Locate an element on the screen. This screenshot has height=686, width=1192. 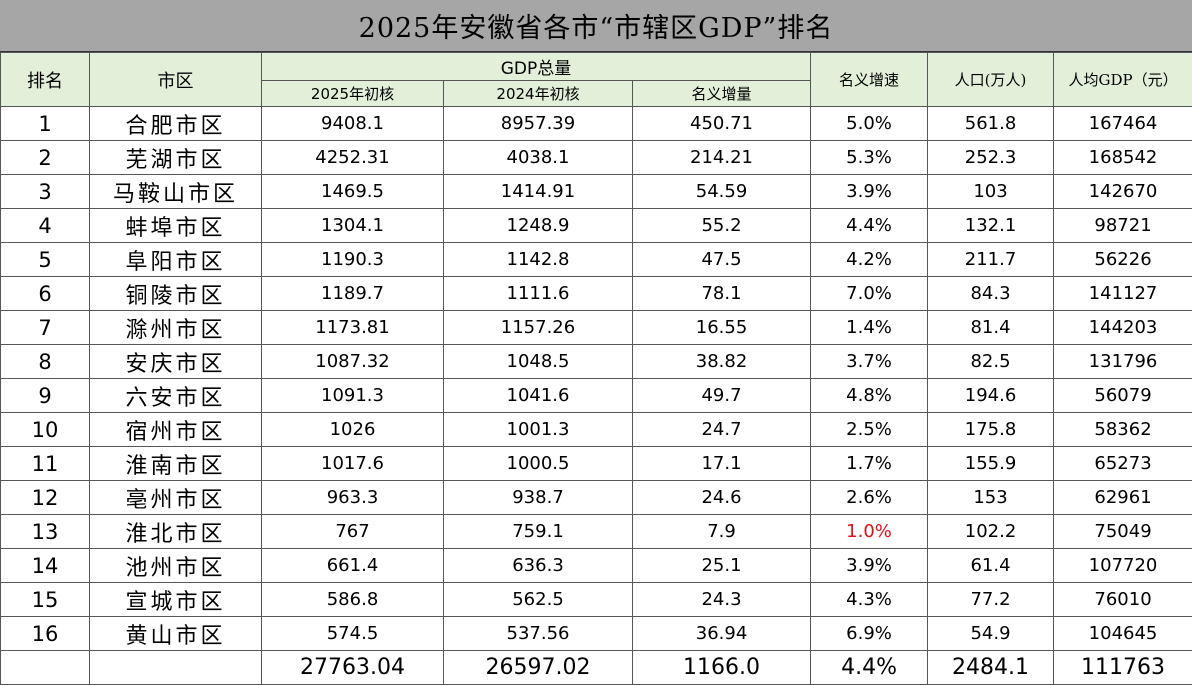
table-row: 8 安庆市区 1087.32 1048.5 38.82 3.7% 82.5 131796 is located at coordinates (596, 361).